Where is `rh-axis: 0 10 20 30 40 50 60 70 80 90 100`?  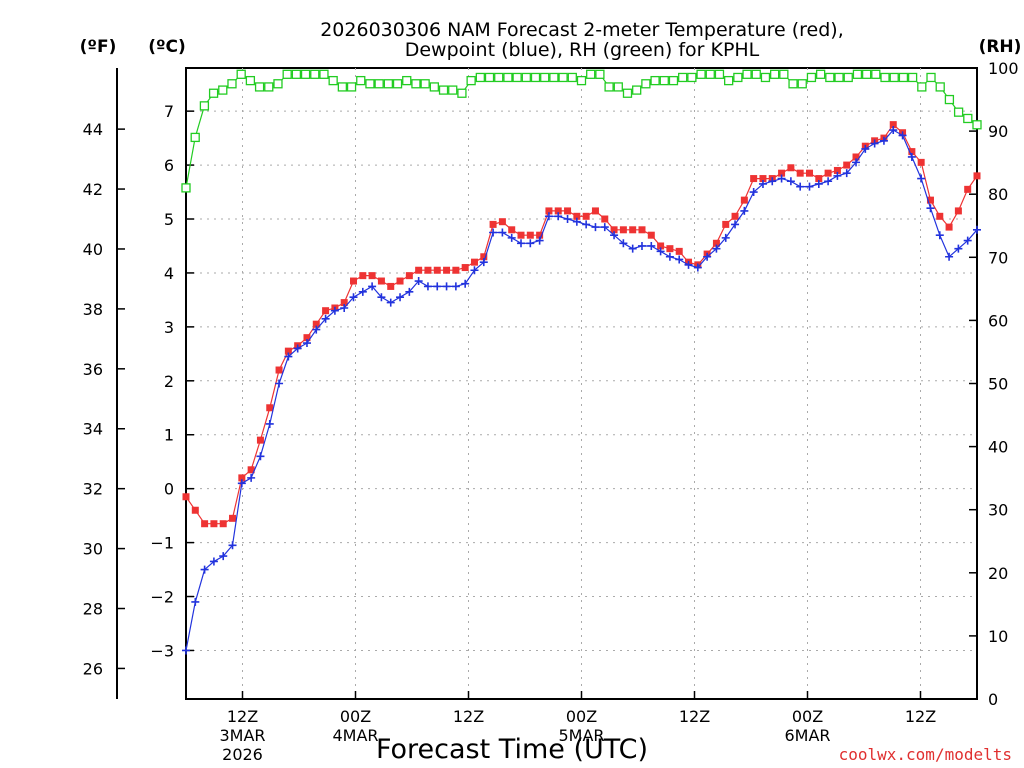 rh-axis: 0 10 20 30 40 50 60 70 80 90 100 is located at coordinates (994, 384).